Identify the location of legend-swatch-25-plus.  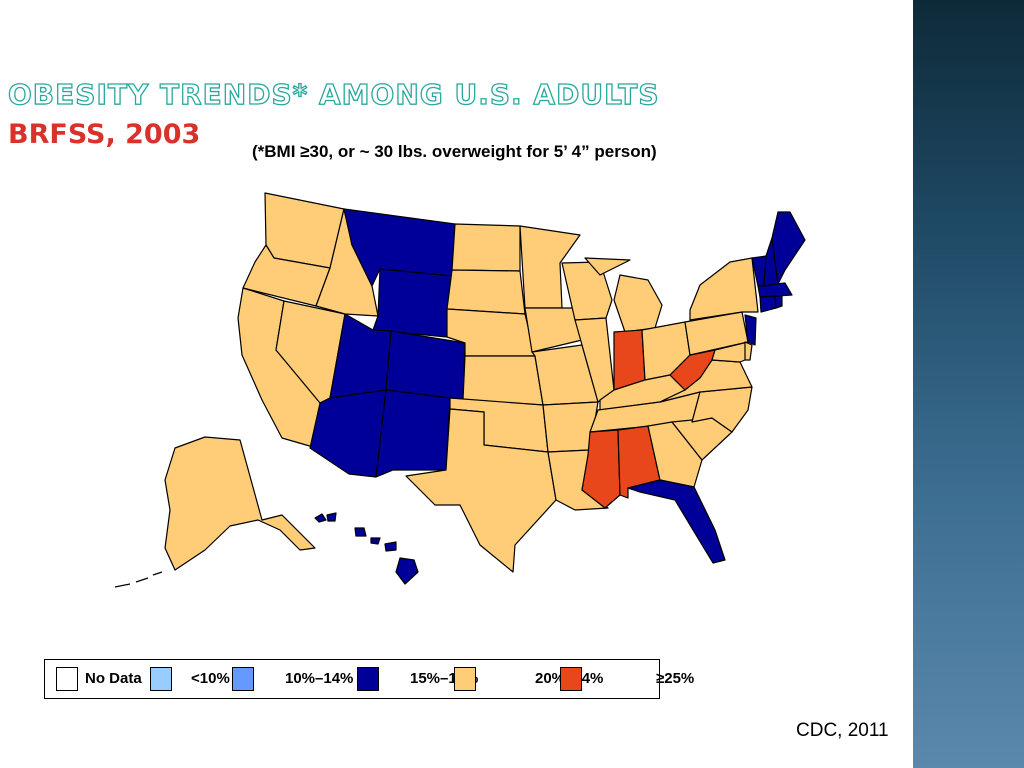
(571, 679).